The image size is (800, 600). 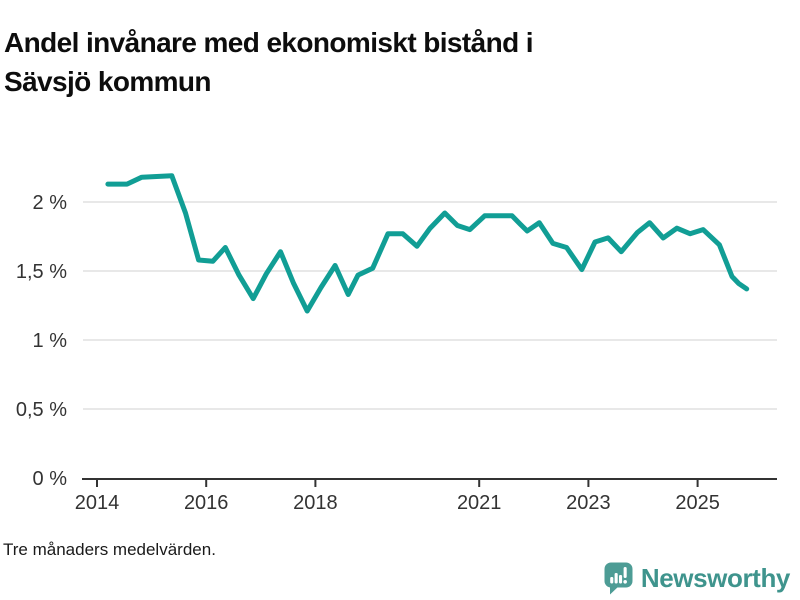 What do you see at coordinates (479, 503) in the screenshot?
I see `x-tick-label: 2021` at bounding box center [479, 503].